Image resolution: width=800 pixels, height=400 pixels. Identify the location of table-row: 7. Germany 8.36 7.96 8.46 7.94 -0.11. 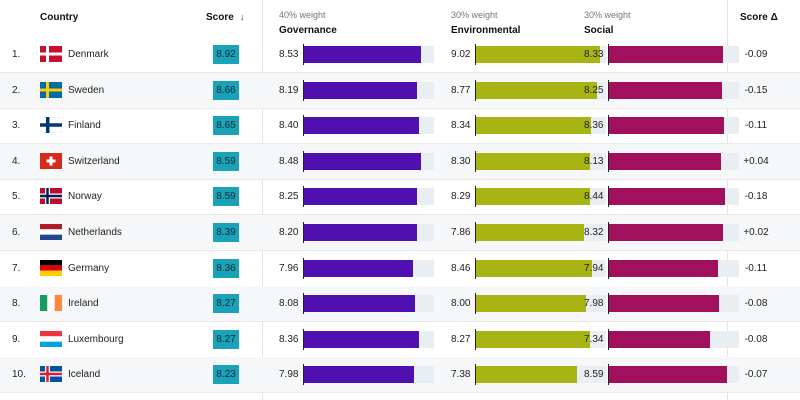
(400, 269).